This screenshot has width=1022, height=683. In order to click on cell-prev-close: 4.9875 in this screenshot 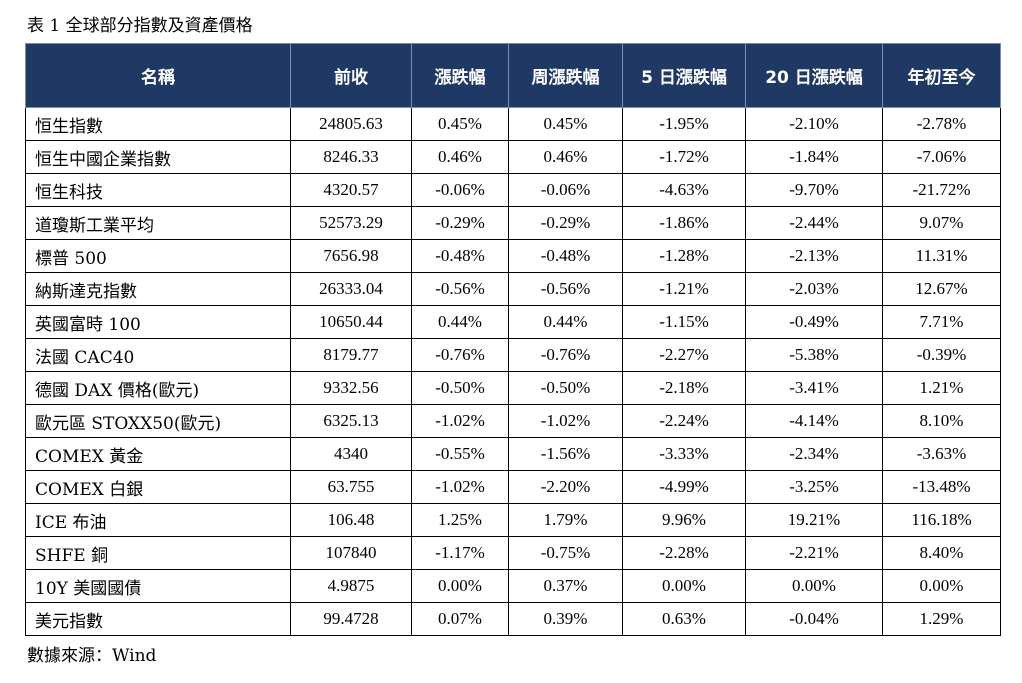, I will do `click(351, 586)`.